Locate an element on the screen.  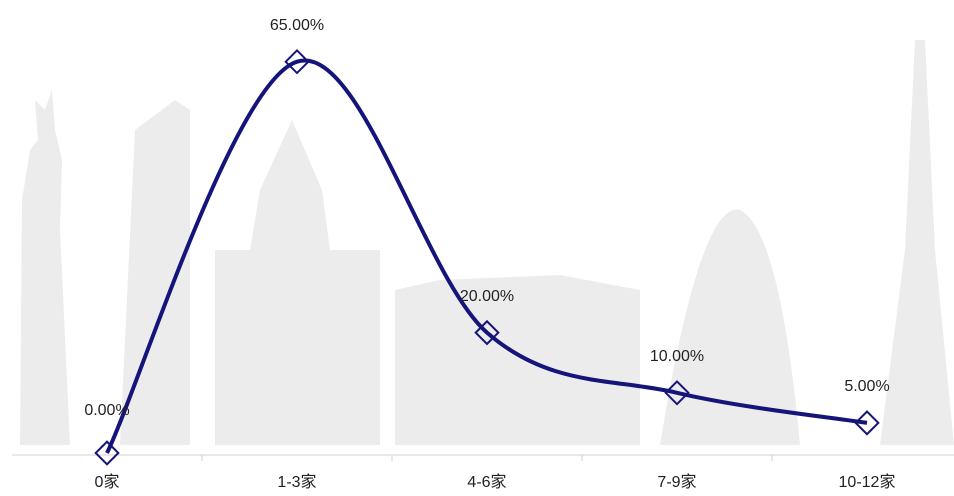
eiffel-silhouette is located at coordinates (917, 242).